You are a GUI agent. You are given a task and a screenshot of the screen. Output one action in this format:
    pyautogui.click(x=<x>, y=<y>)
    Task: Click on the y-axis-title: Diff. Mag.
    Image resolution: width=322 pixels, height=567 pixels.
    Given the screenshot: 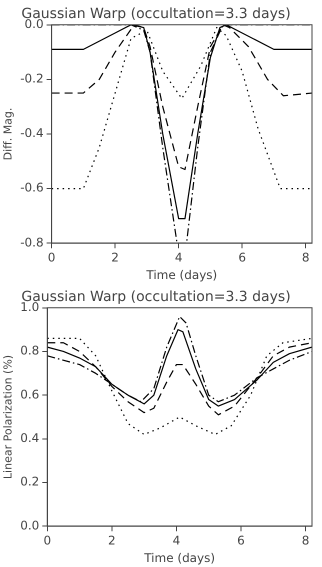 What is the action you would take?
    pyautogui.click(x=7, y=134)
    